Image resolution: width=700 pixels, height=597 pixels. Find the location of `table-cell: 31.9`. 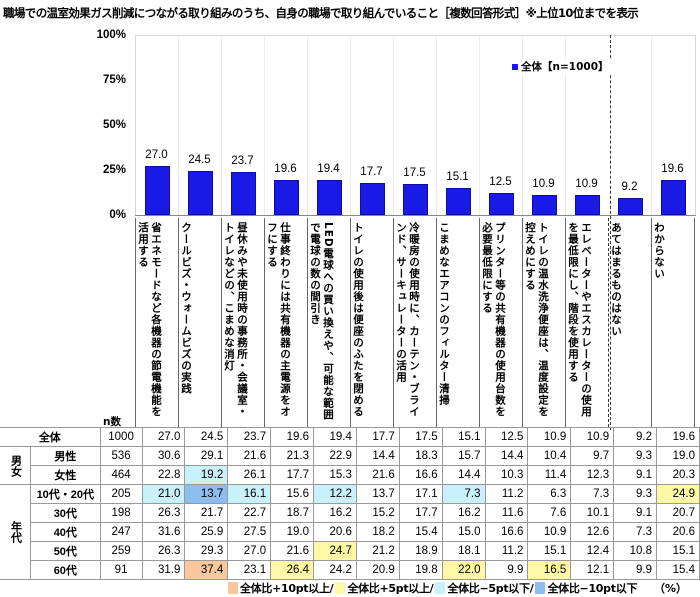

table-cell: 31.9 is located at coordinates (163, 570).